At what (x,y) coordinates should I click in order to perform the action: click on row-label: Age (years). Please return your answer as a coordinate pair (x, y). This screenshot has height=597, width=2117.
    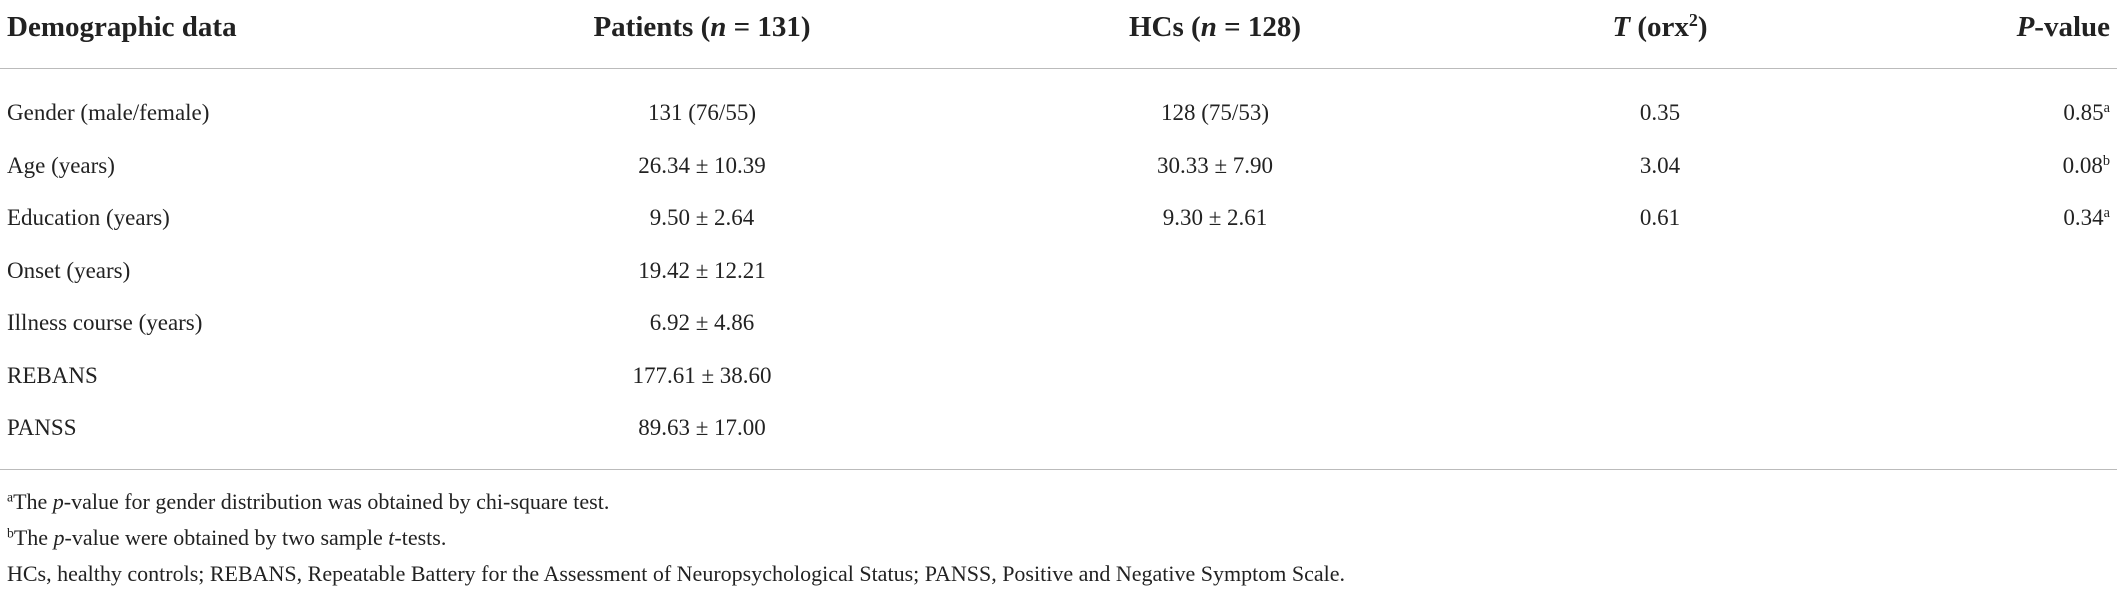
    Looking at the image, I should click on (61, 166).